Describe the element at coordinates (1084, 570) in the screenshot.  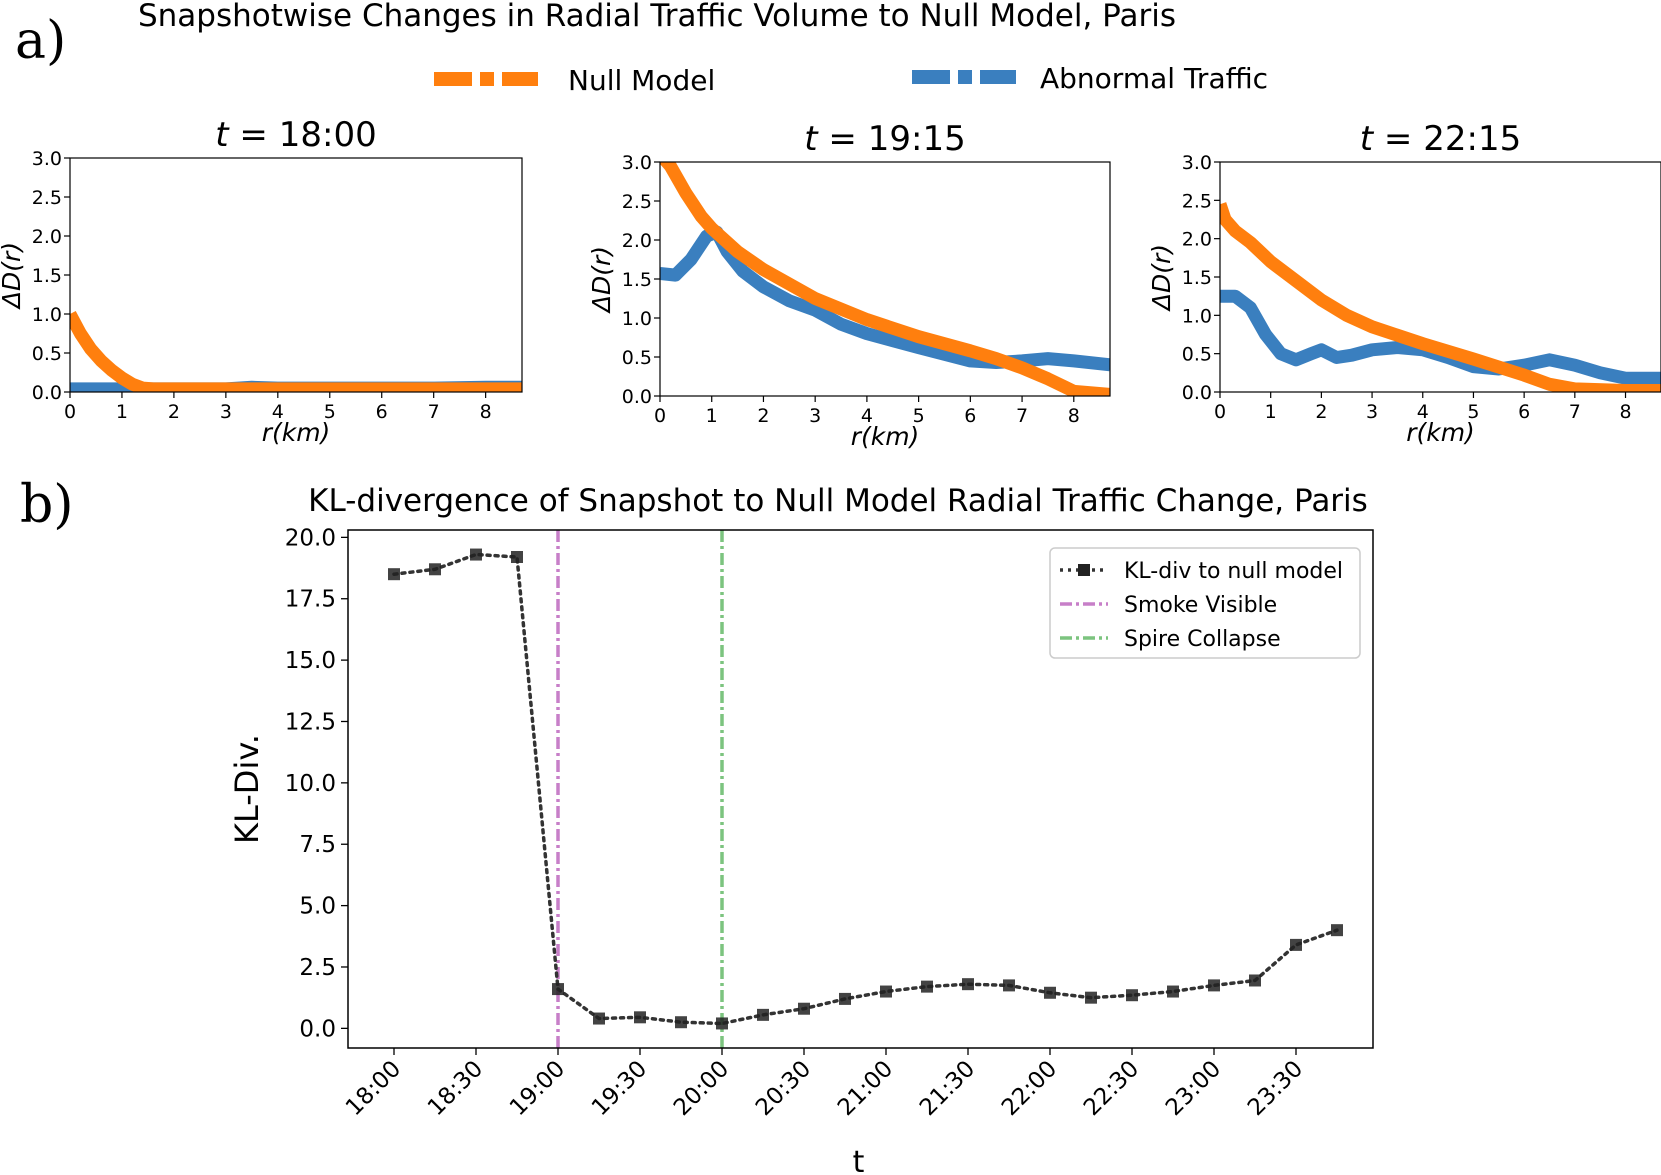
I see `legend-marker` at that location.